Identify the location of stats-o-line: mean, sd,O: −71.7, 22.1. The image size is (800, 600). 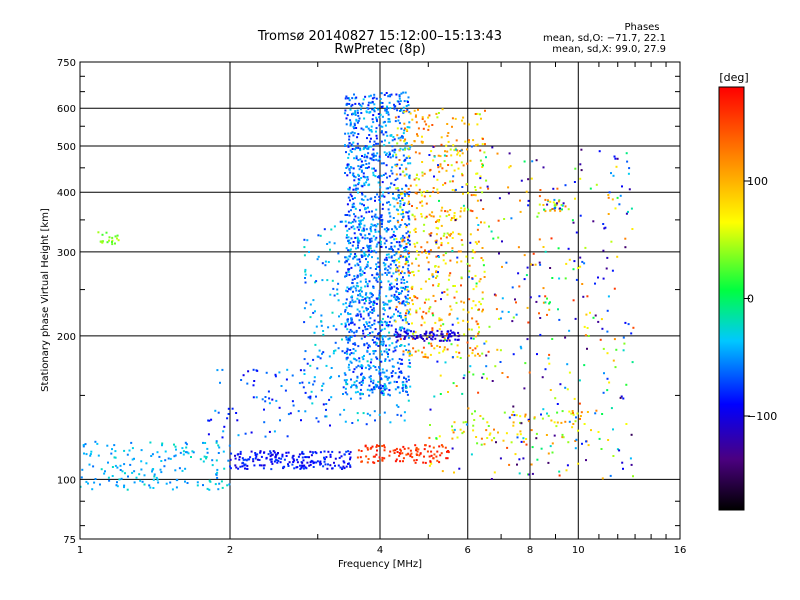
(604, 38).